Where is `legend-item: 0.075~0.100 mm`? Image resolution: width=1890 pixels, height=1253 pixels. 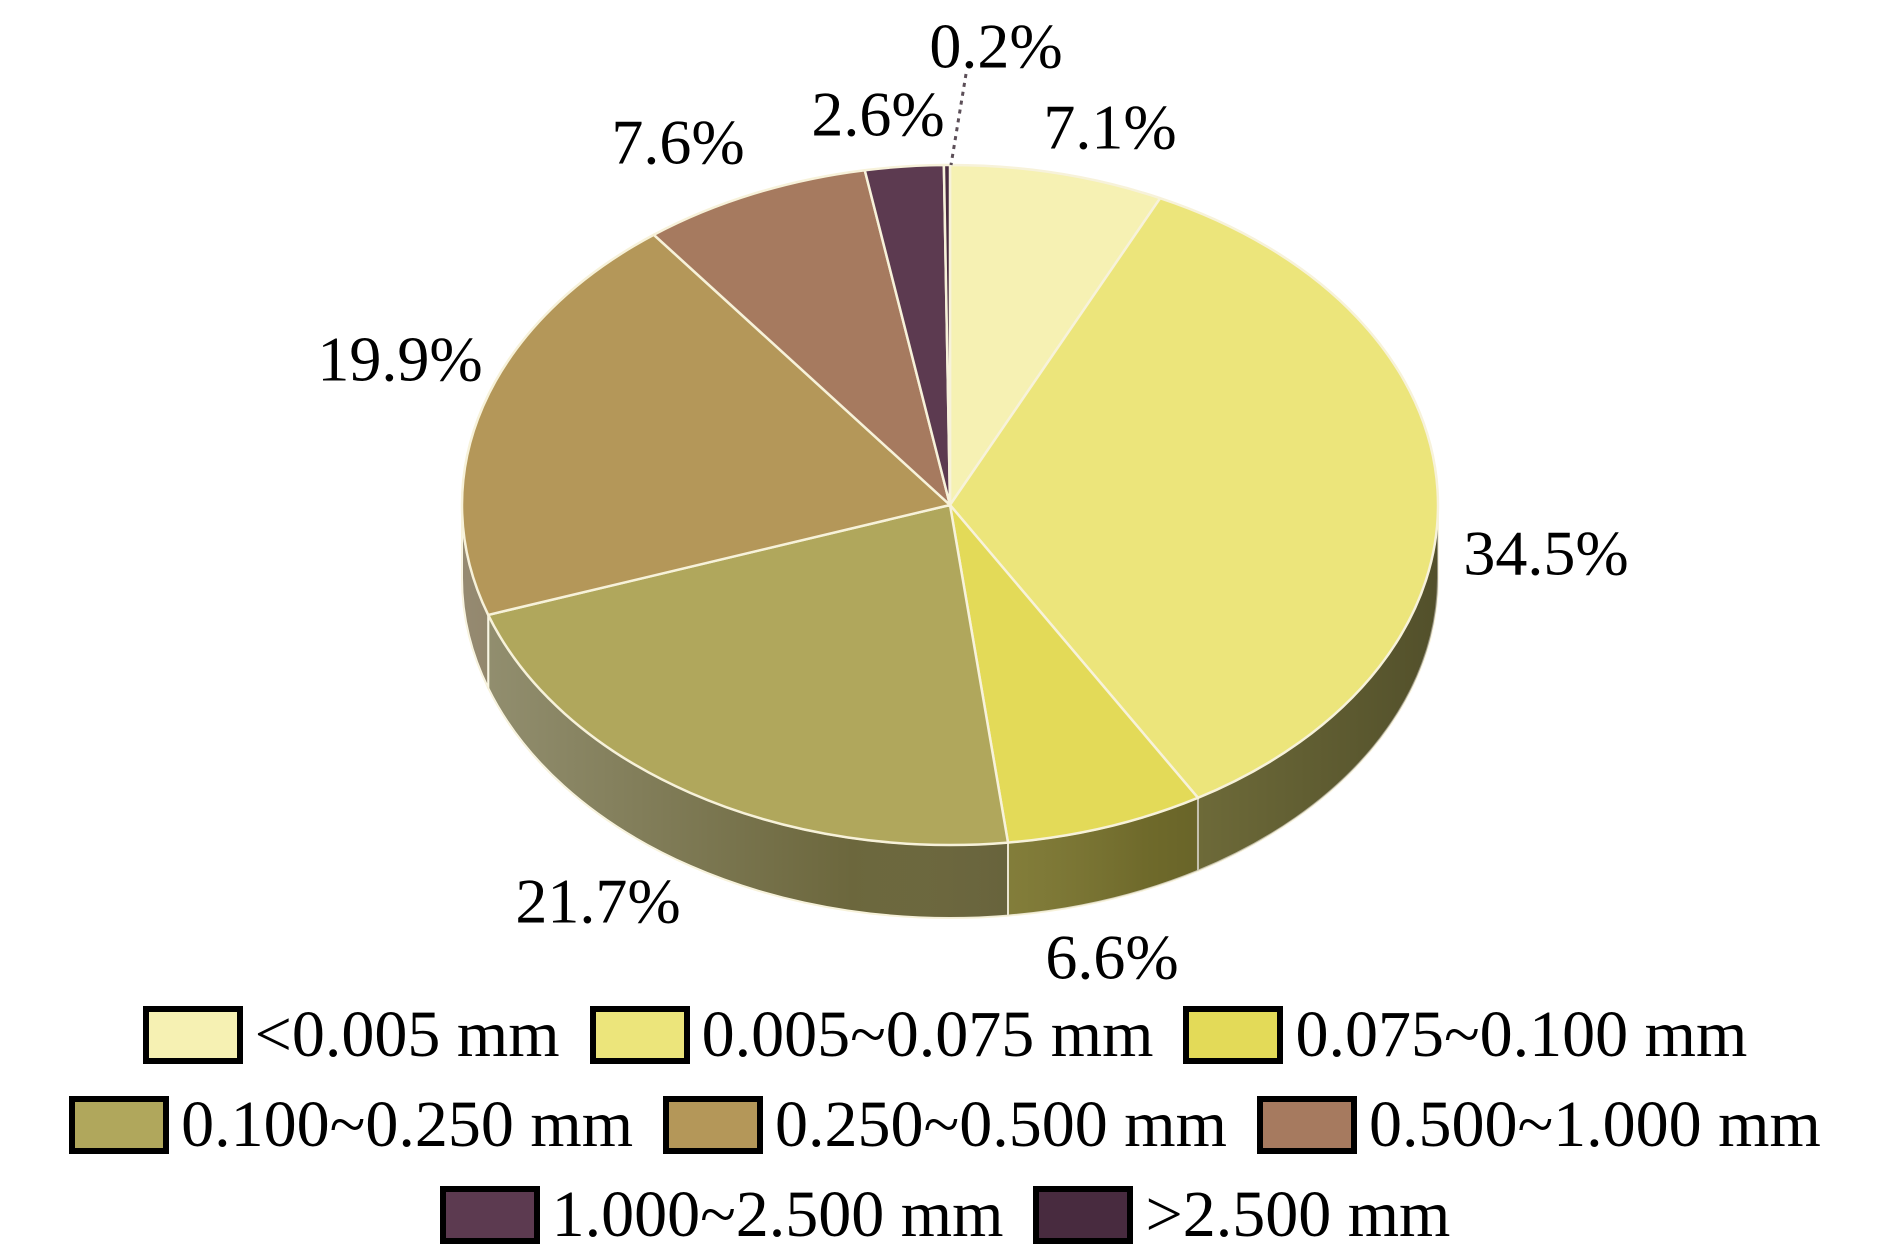
legend-item: 0.075~0.100 mm is located at coordinates (1465, 1035).